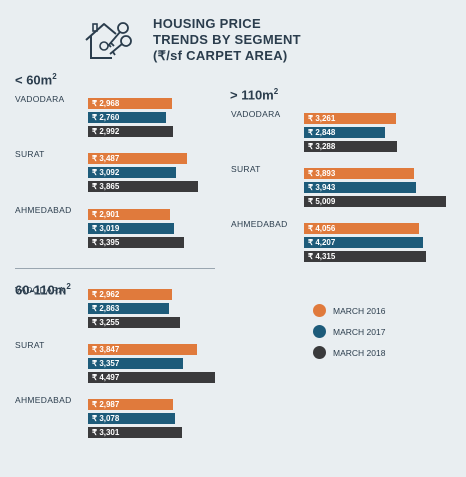 The image size is (466, 477). Describe the element at coordinates (142, 349) in the screenshot. I see `bar-60-110-surat-2016: ₹ 3,847` at that location.